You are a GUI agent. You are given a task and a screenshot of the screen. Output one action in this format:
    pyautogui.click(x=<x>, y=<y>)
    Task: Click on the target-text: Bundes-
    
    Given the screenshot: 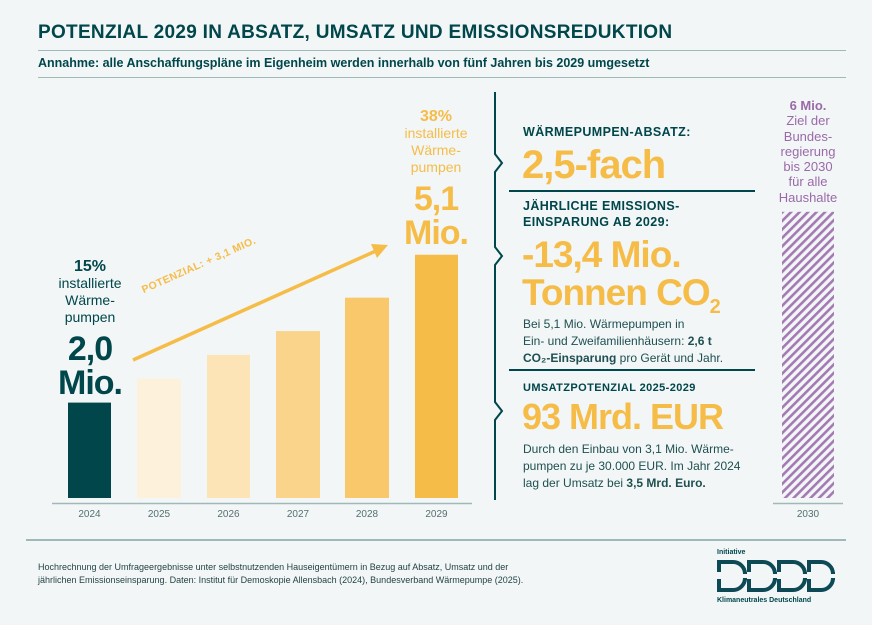 What is the action you would take?
    pyautogui.click(x=808, y=136)
    